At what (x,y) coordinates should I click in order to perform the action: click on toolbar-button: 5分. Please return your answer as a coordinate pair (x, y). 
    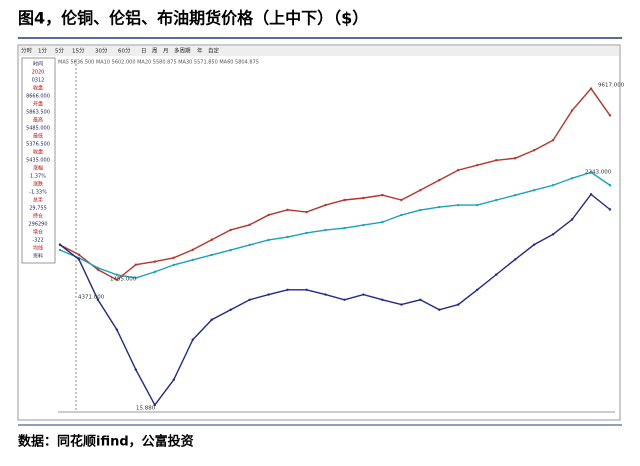
    Looking at the image, I should click on (59, 51).